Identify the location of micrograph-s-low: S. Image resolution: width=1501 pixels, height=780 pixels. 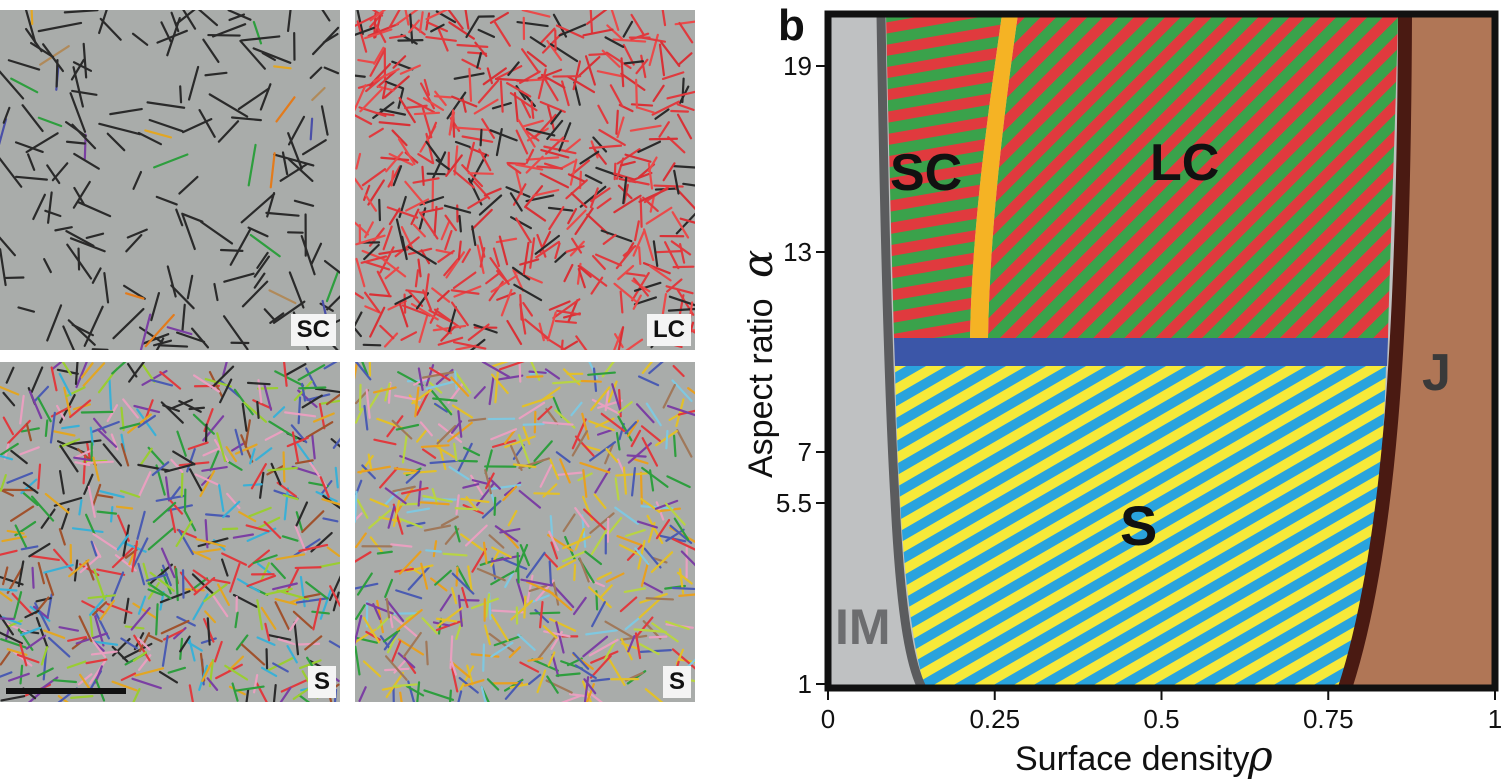
(170, 532).